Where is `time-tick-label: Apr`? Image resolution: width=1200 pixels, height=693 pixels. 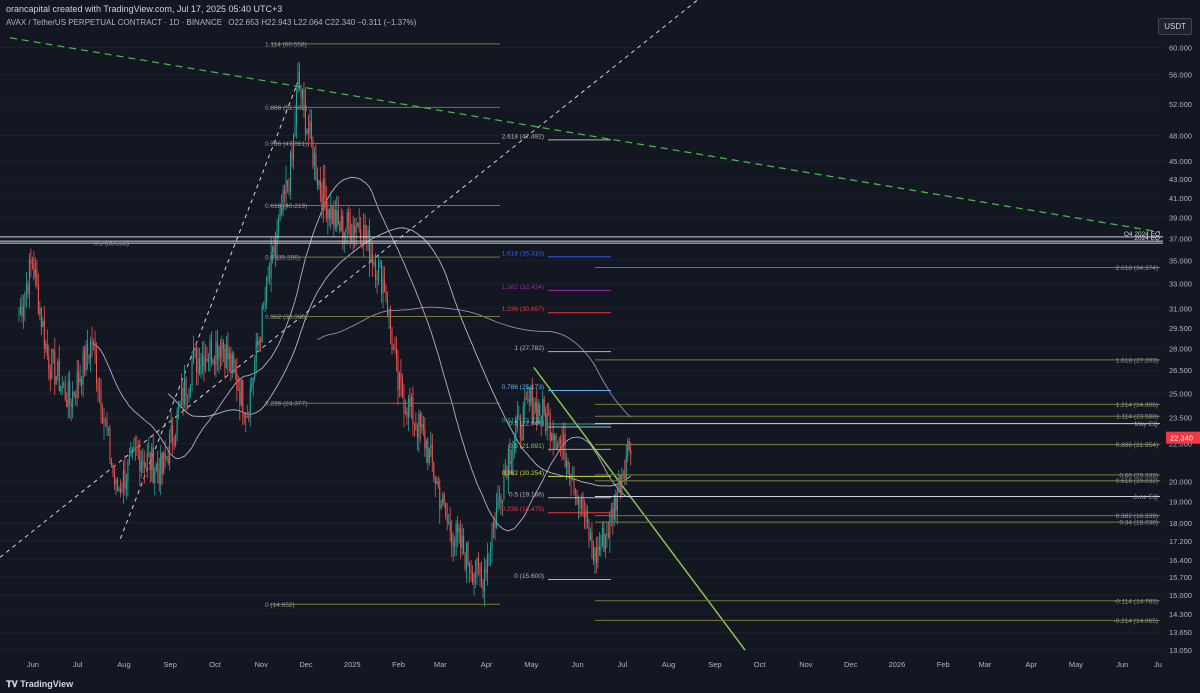
time-tick-label: Apr is located at coordinates (1031, 664).